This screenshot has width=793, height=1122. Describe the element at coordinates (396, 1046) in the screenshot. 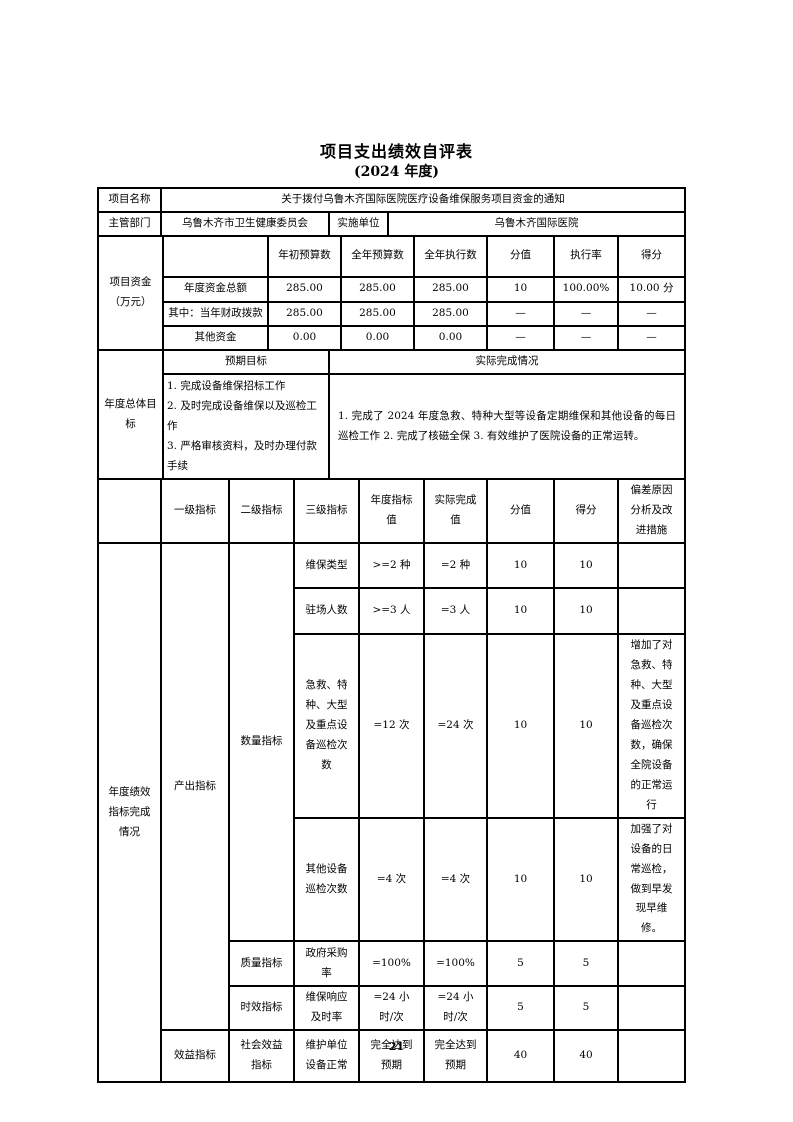

I see `page-number: 21` at that location.